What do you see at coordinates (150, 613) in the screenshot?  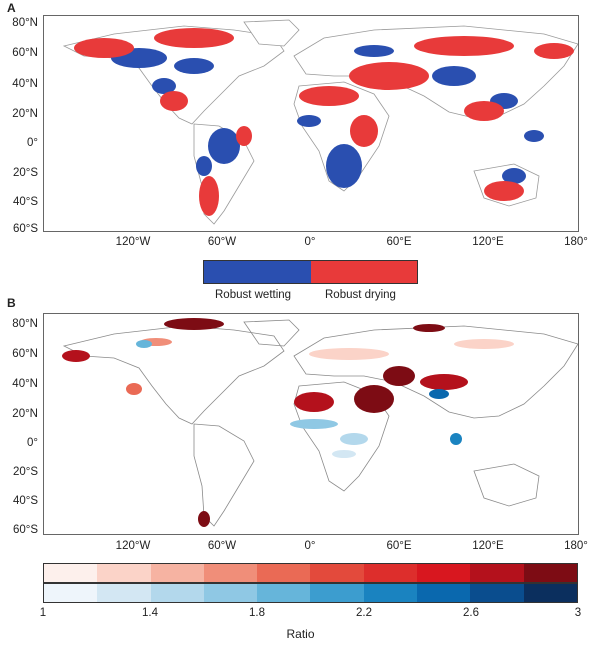 I see `colorbar-tick: 1.4` at bounding box center [150, 613].